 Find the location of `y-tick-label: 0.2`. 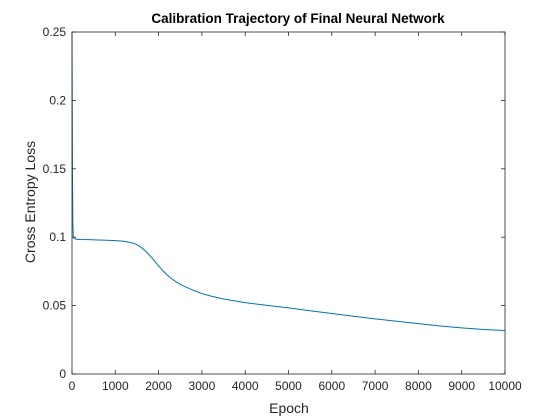

y-tick-label: 0.2 is located at coordinates (57, 100).